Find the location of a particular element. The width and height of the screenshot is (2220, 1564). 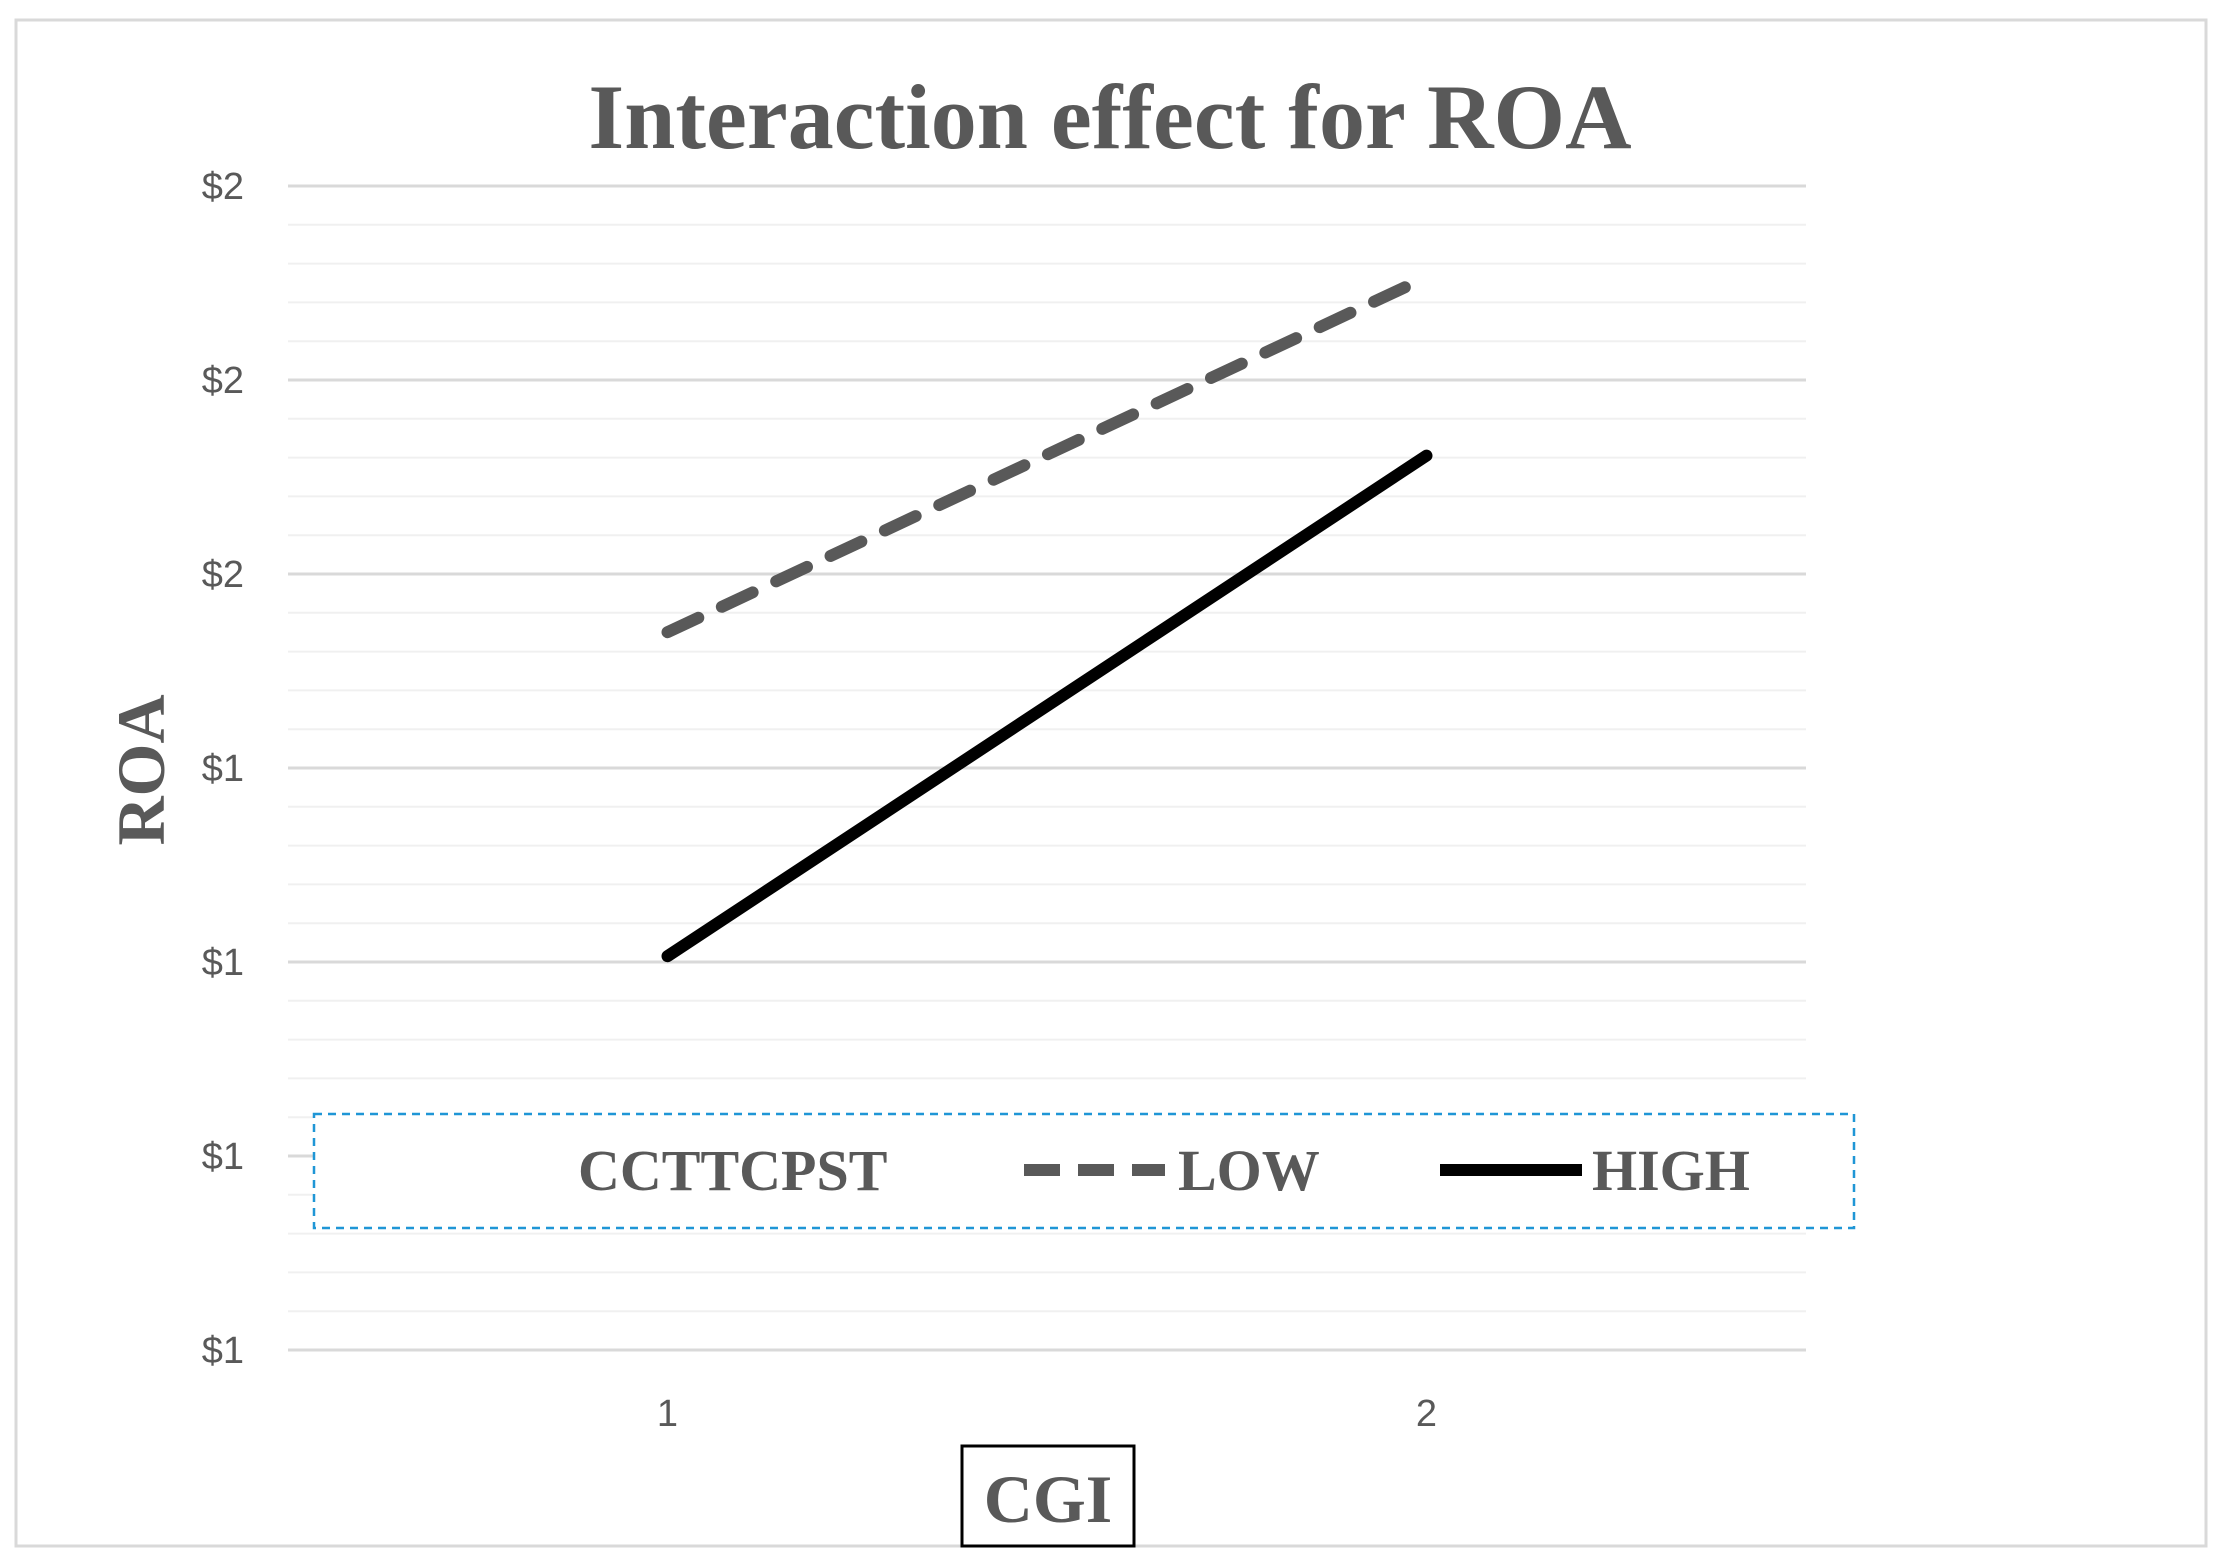

series-line-low is located at coordinates (1047, 455).